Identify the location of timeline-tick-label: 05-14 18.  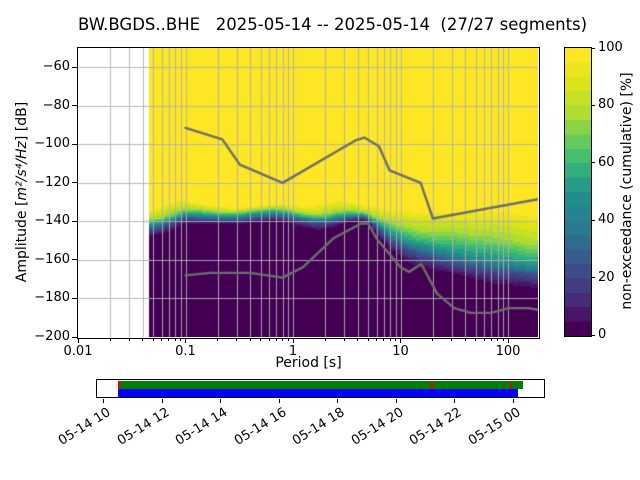
(319, 427).